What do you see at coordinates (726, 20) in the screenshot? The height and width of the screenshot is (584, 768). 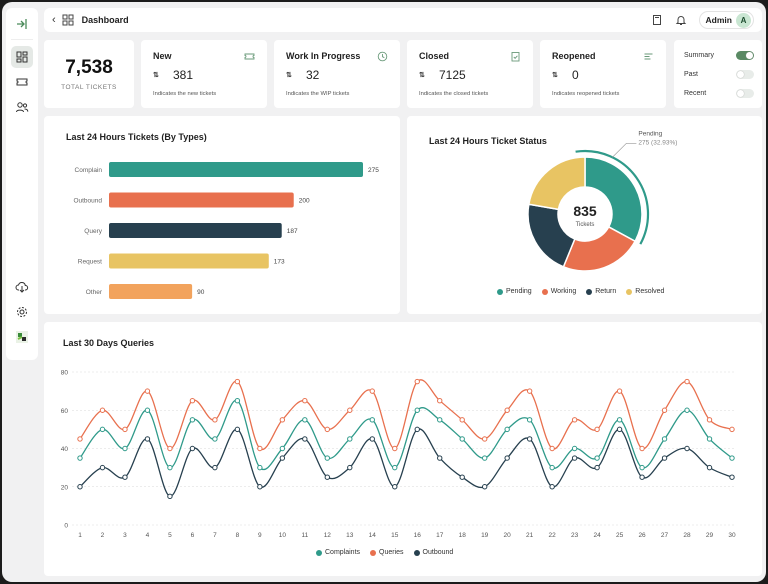 I see `user-menu-button: Admin A` at bounding box center [726, 20].